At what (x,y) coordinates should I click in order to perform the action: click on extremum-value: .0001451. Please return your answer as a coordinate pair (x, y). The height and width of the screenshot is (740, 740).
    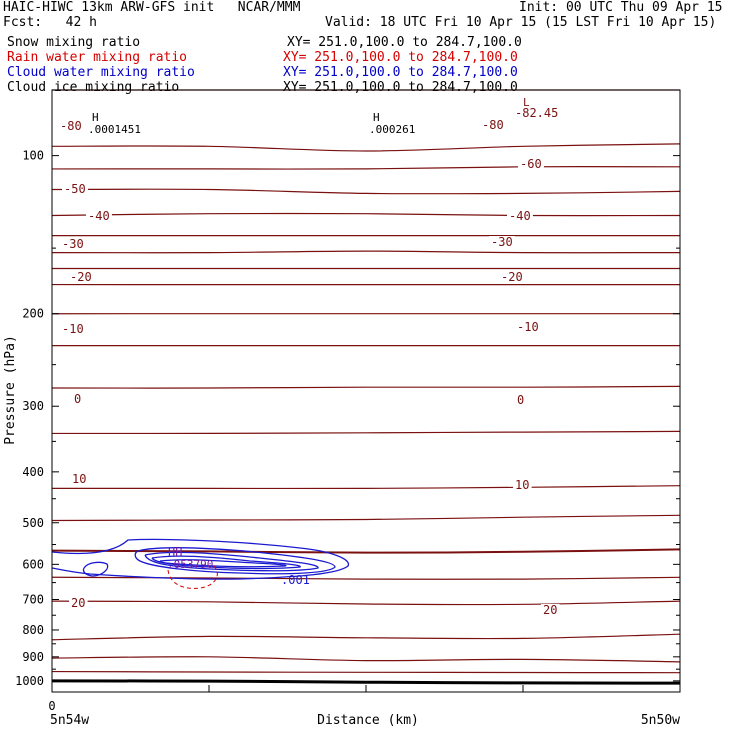
    Looking at the image, I should click on (114, 129).